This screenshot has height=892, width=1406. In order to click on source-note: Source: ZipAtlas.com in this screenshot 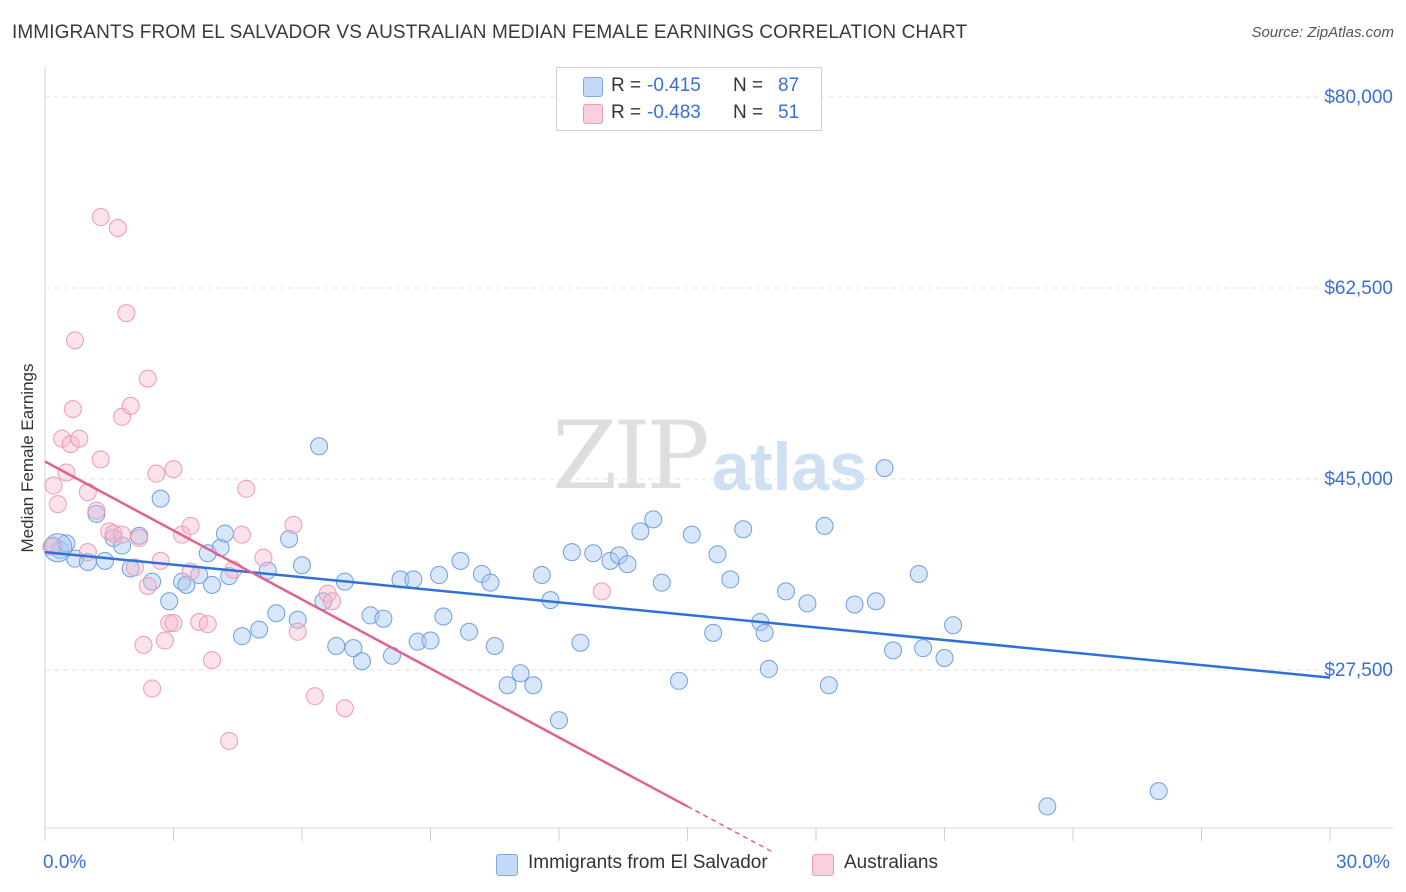, I will do `click(1322, 32)`.